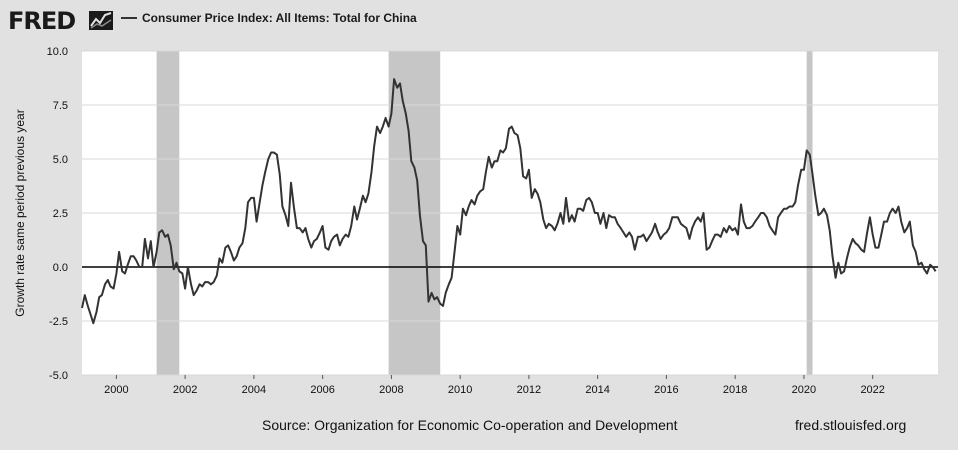  Describe the element at coordinates (666, 390) in the screenshot. I see `x-tick-label: 2016` at that location.